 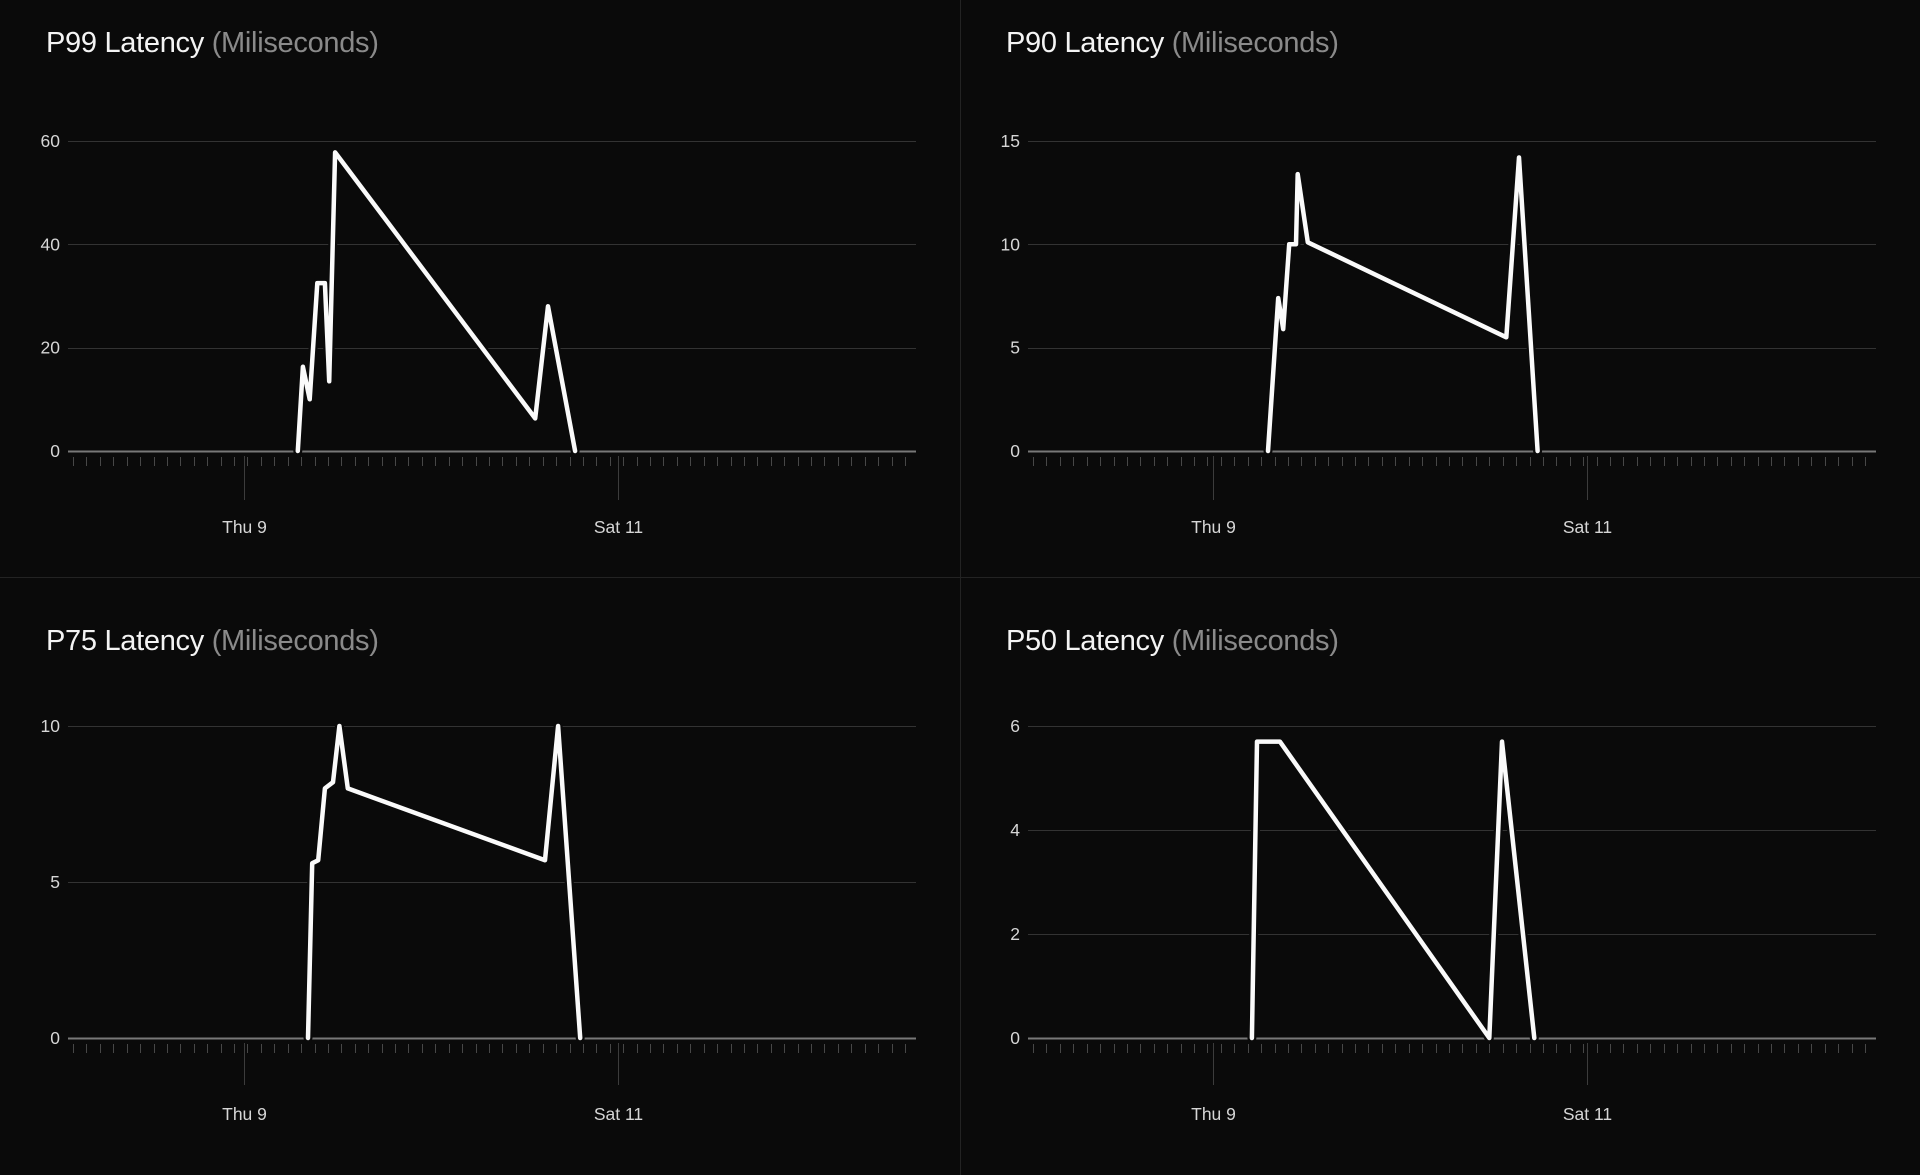 I want to click on y-tick-label: 6, so click(x=1015, y=726).